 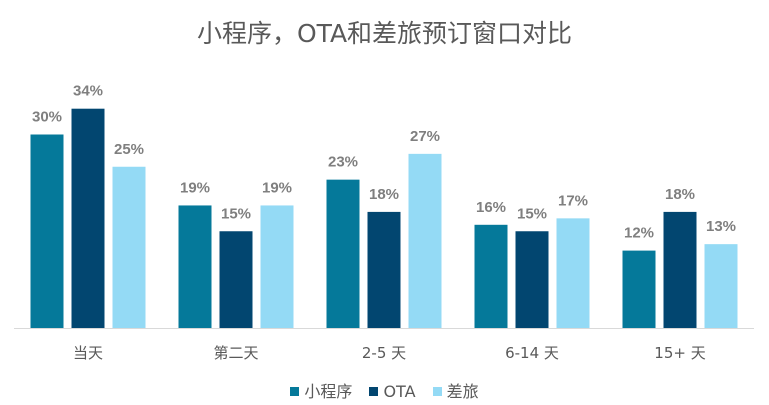 I want to click on legend-item-business-travel: 差旅, so click(x=455, y=390).